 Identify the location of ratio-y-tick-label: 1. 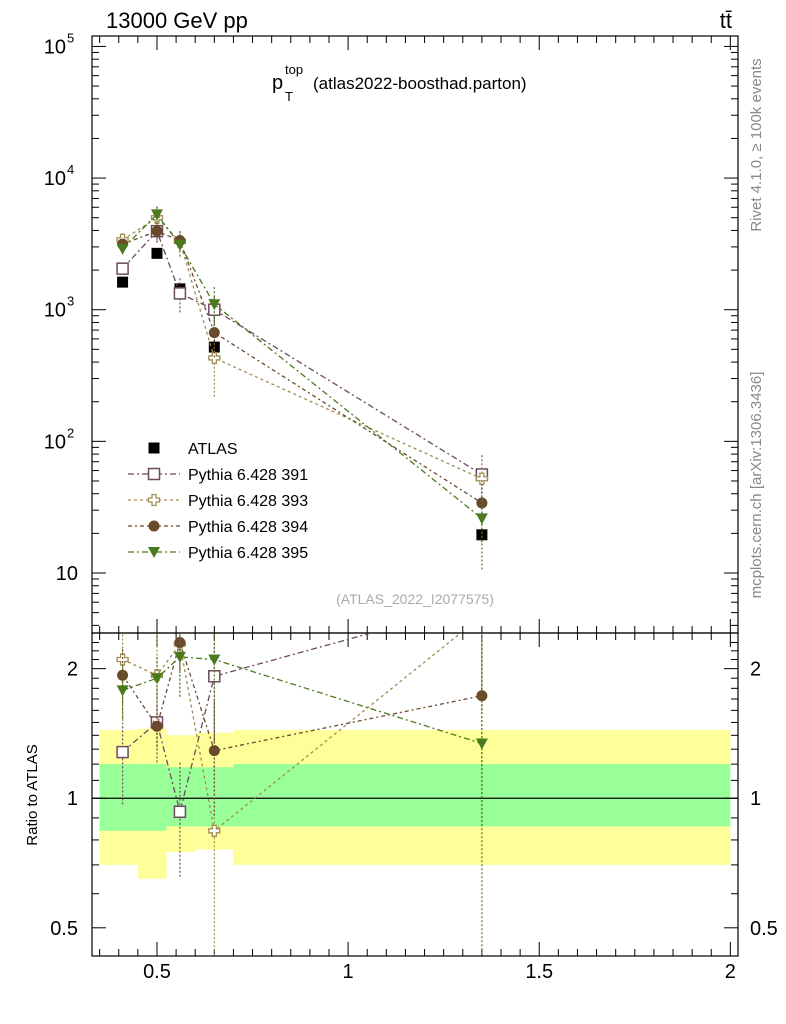
(72, 799).